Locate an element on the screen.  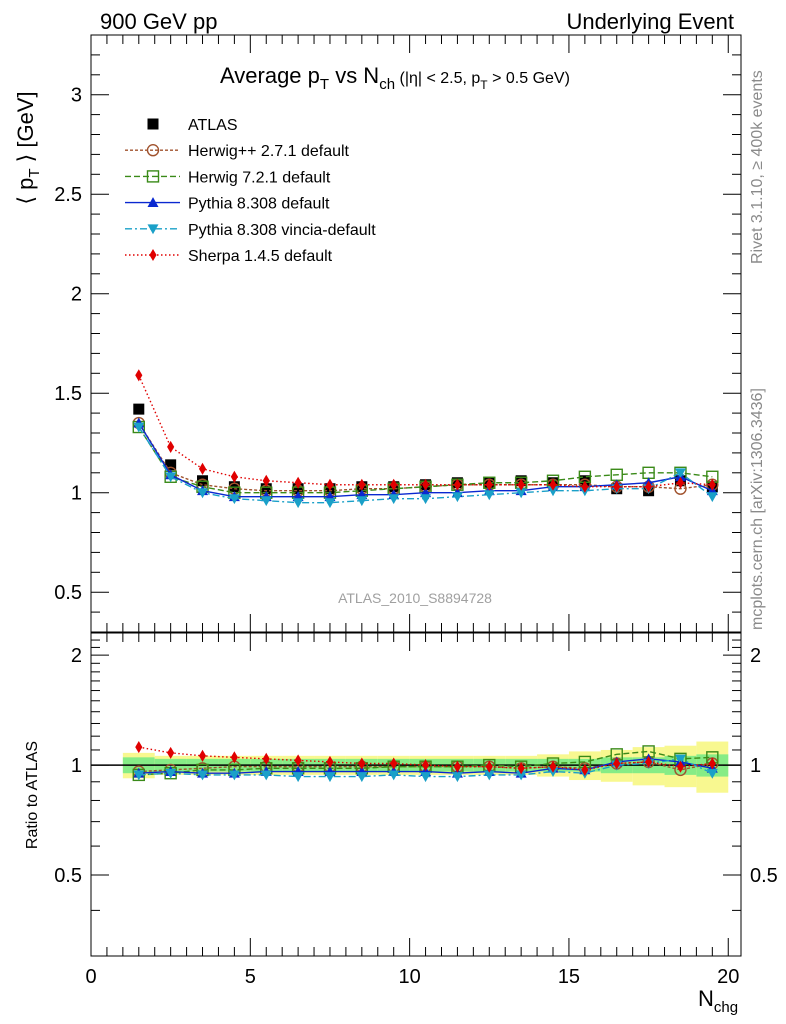
legend-entry-herwig-2-7-1-default: Herwig++ 2.7.1 default is located at coordinates (237, 151).